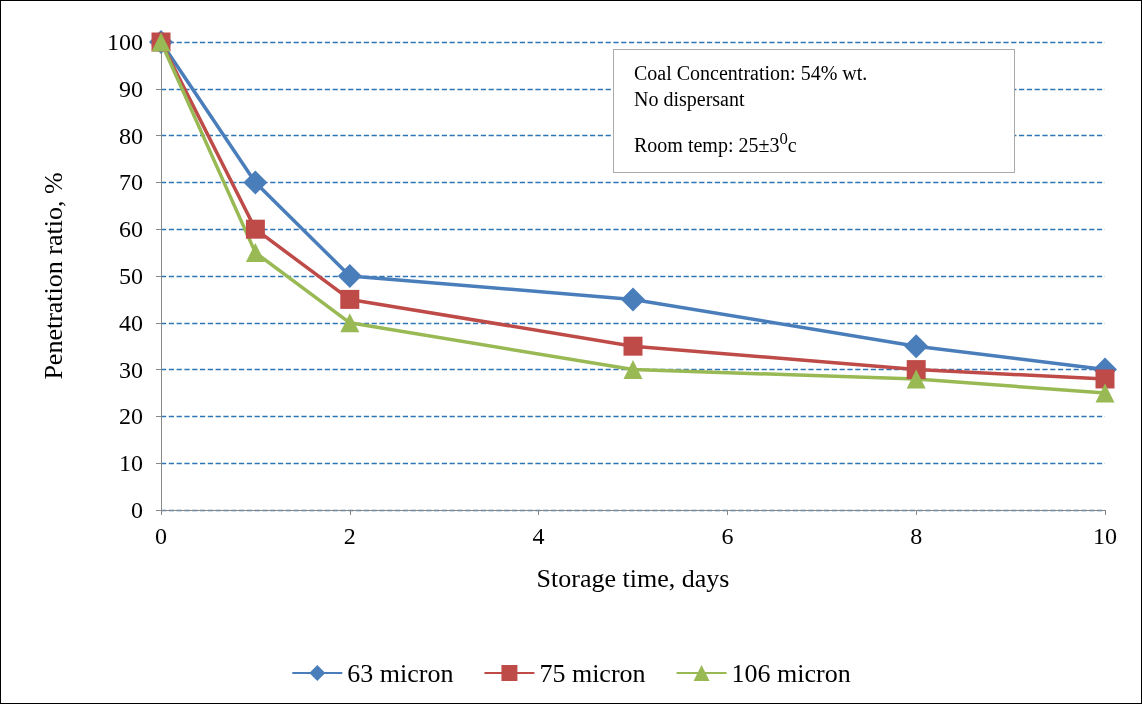  Describe the element at coordinates (131, 135) in the screenshot. I see `y-tick-label: 80` at that location.